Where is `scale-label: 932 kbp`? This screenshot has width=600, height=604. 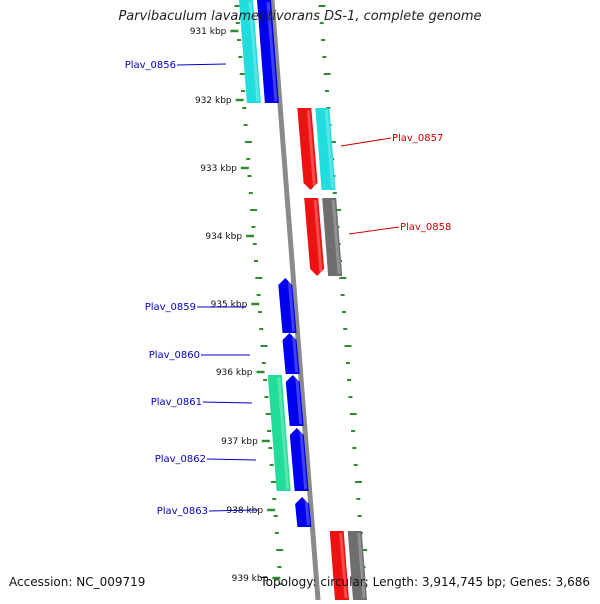 scale-label: 932 kbp is located at coordinates (213, 101).